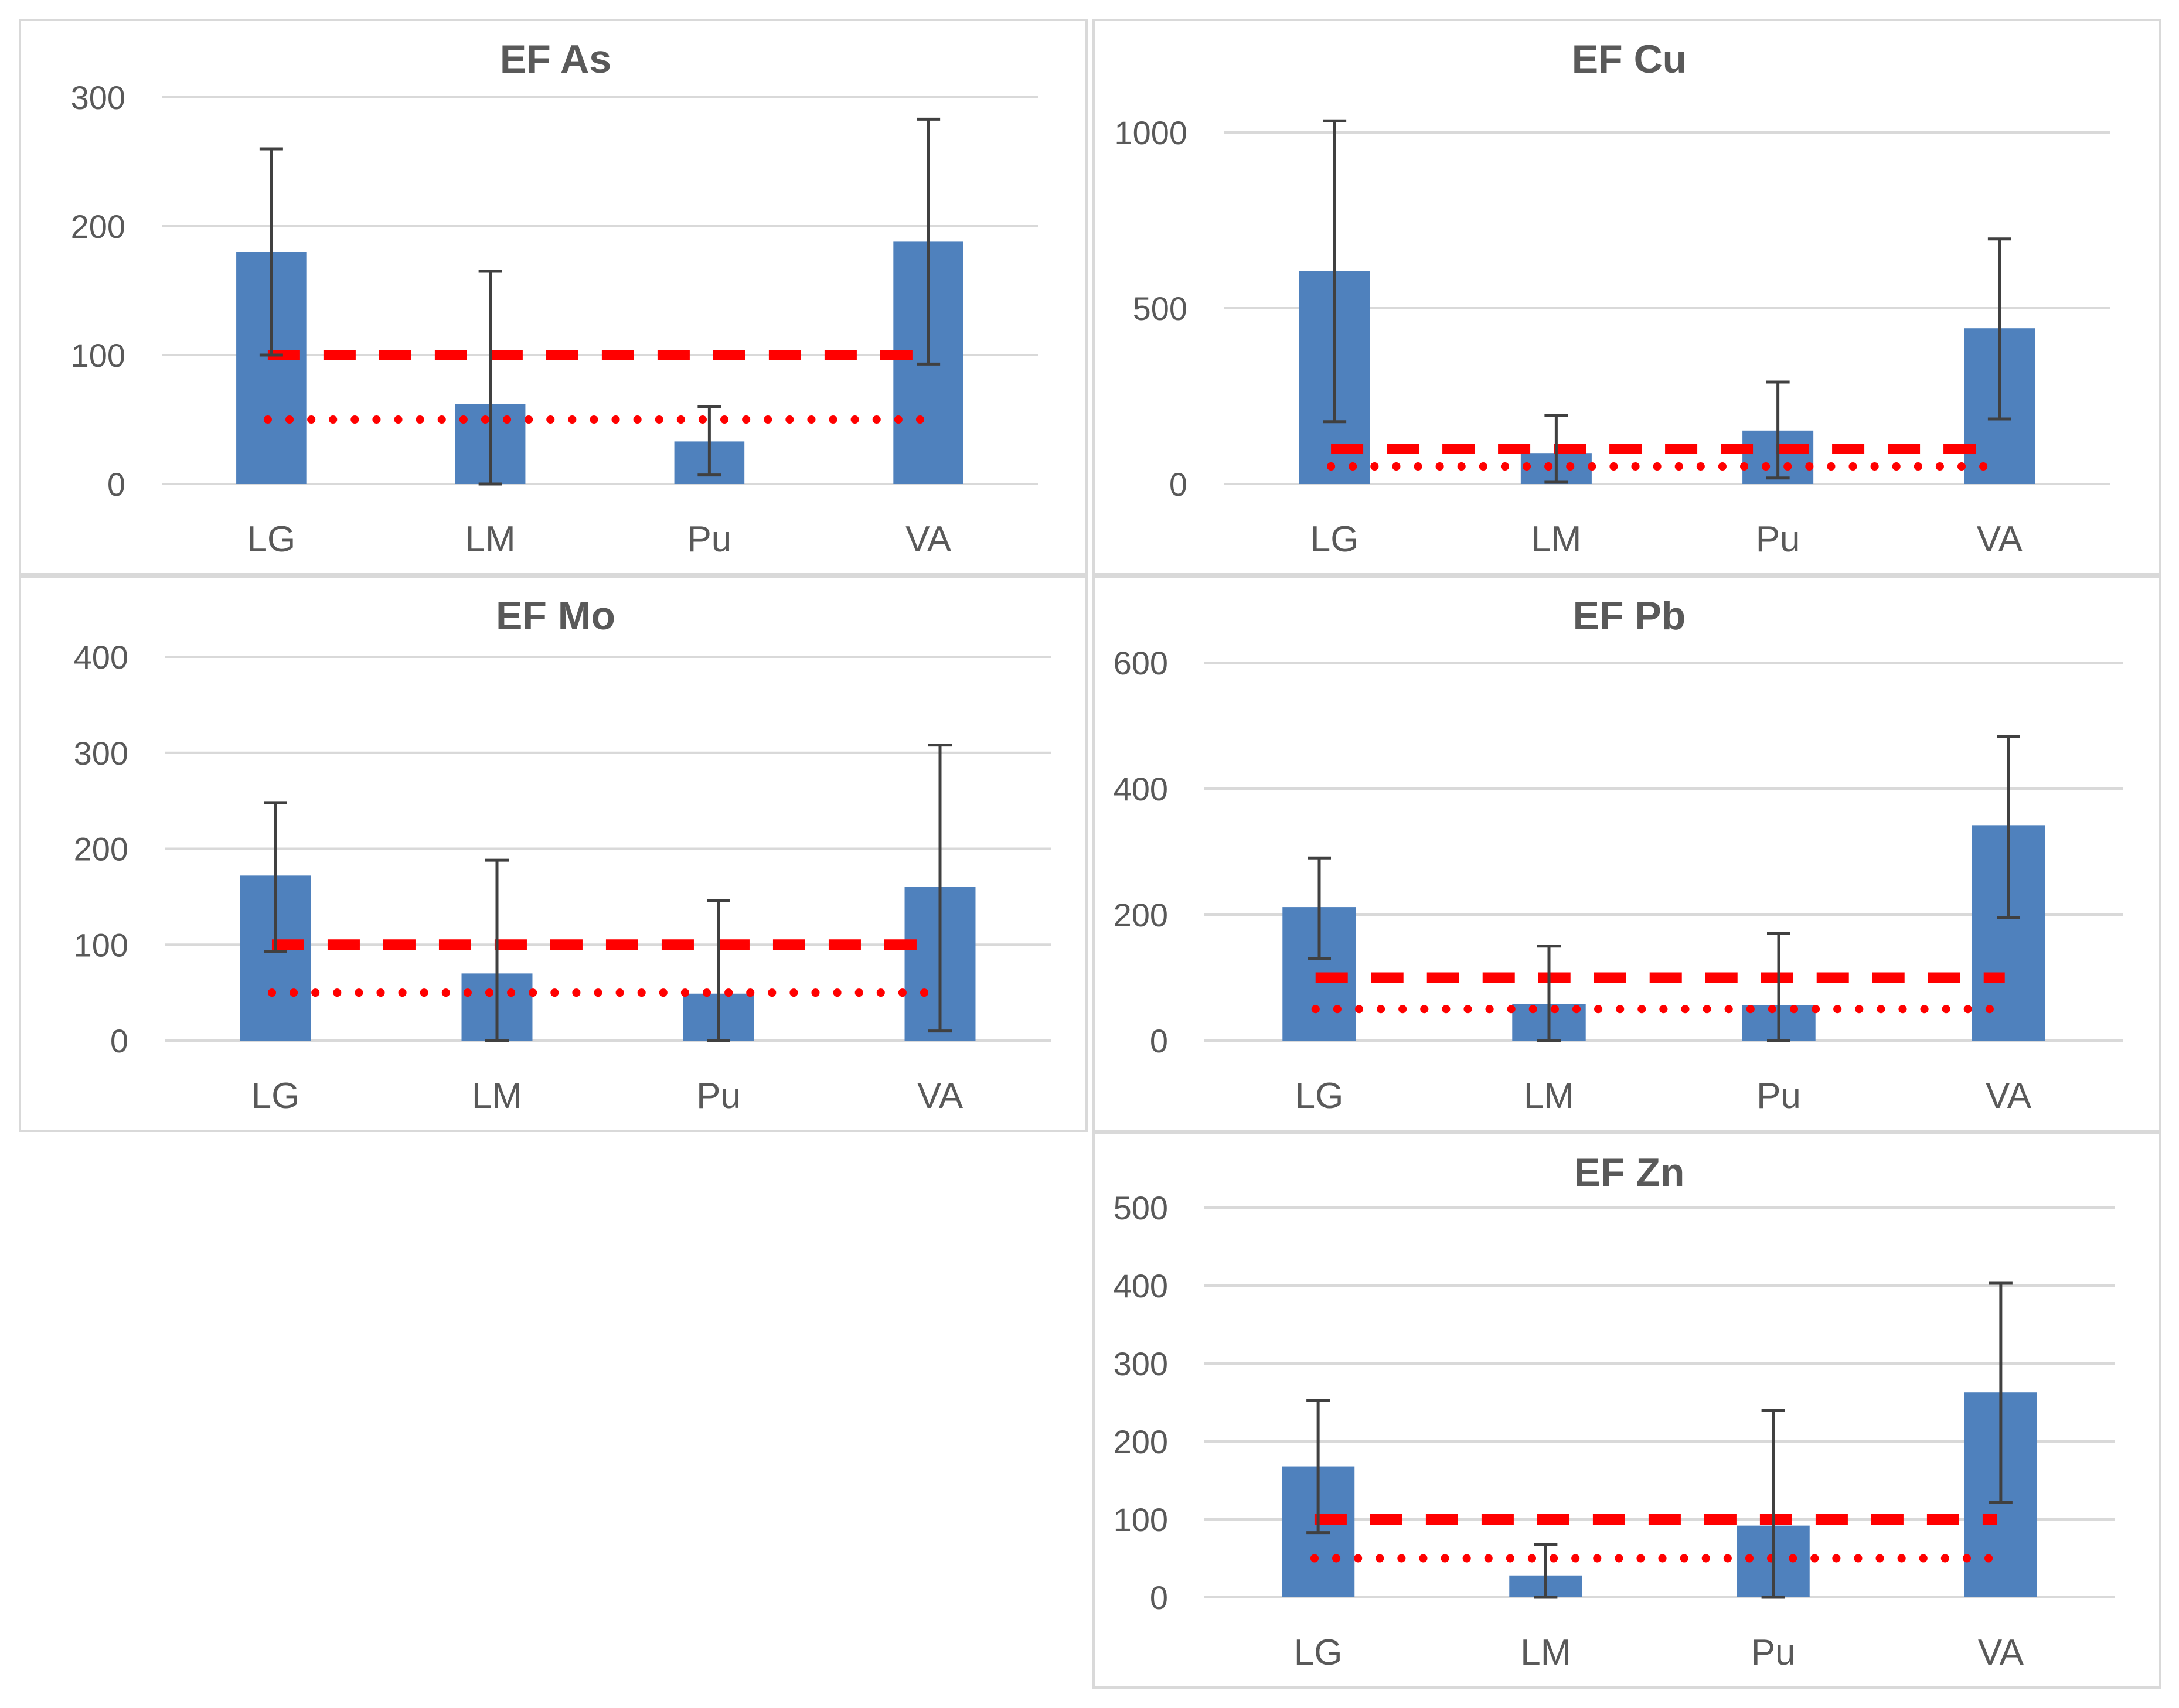  Describe the element at coordinates (1614, 1411) in the screenshot. I see `chart-ef-zn: EF Zn 0 100 200 300 400 500 LG LM Pu VA` at that location.